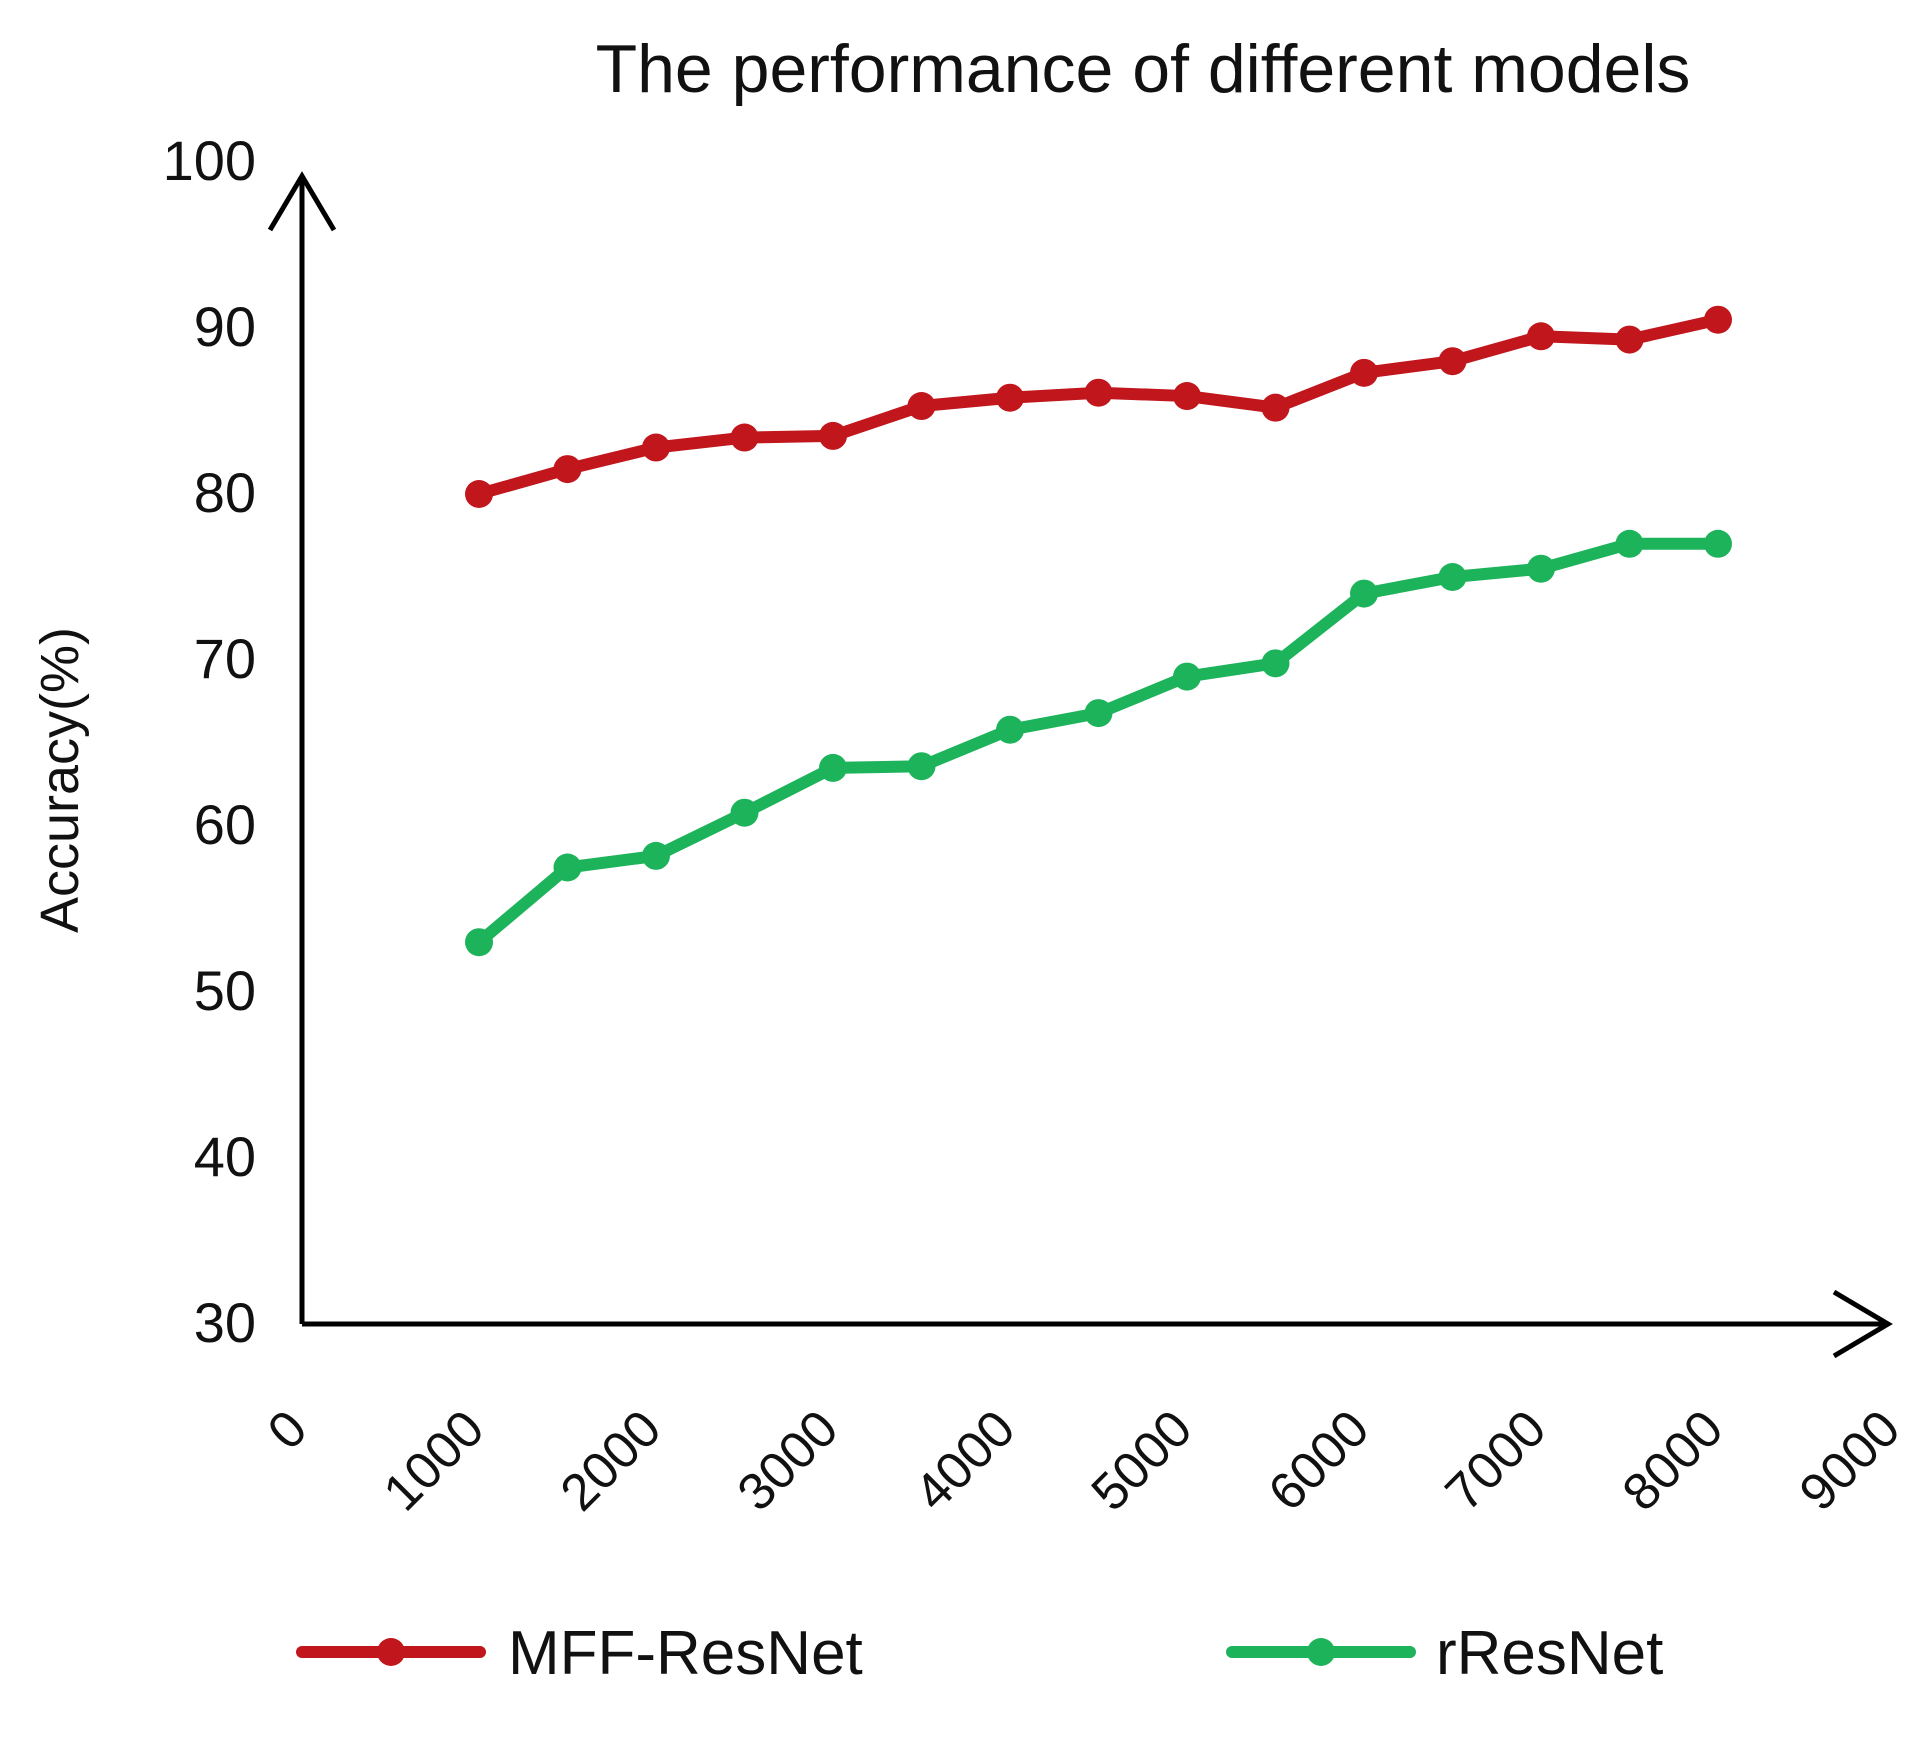 The width and height of the screenshot is (1925, 1737). I want to click on y-tick-labels: 30 40 50 60 70 80 90 100, so click(209, 741).